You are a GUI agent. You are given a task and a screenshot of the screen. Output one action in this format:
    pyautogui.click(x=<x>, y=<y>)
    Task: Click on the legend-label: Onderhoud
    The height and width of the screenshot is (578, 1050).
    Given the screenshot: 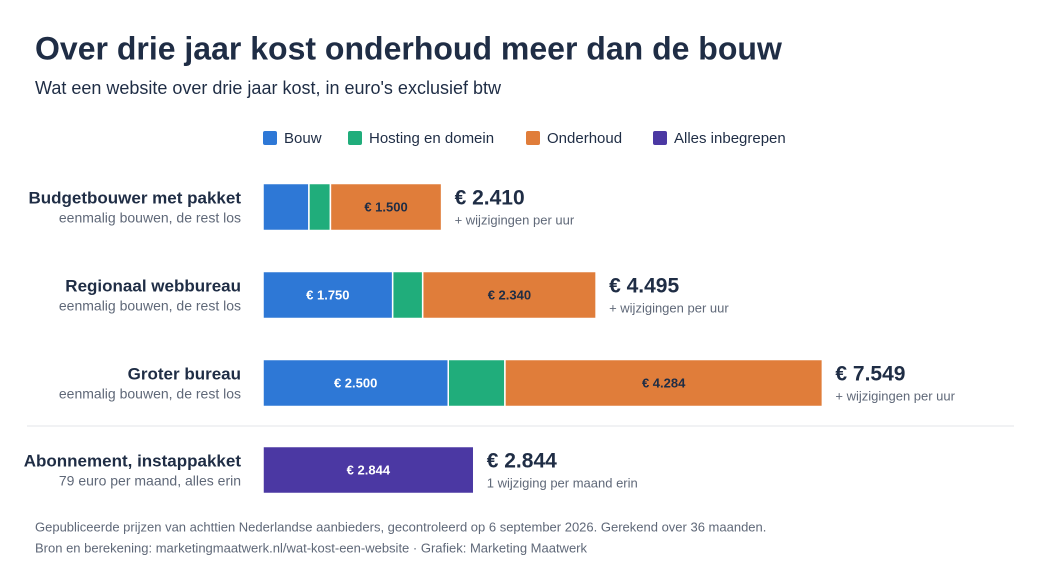 What is the action you would take?
    pyautogui.click(x=584, y=138)
    